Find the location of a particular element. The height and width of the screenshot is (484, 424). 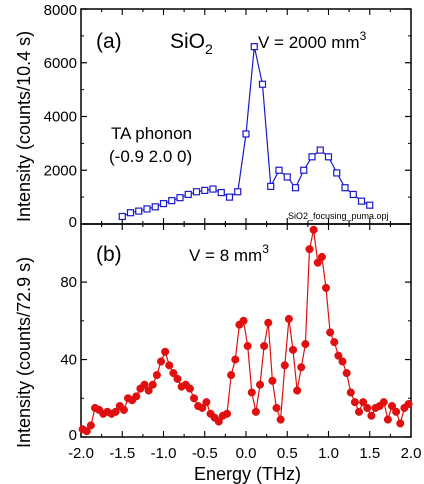

panel-a-file-label: SiO2_focusing_puma.opj is located at coordinates (338, 216).